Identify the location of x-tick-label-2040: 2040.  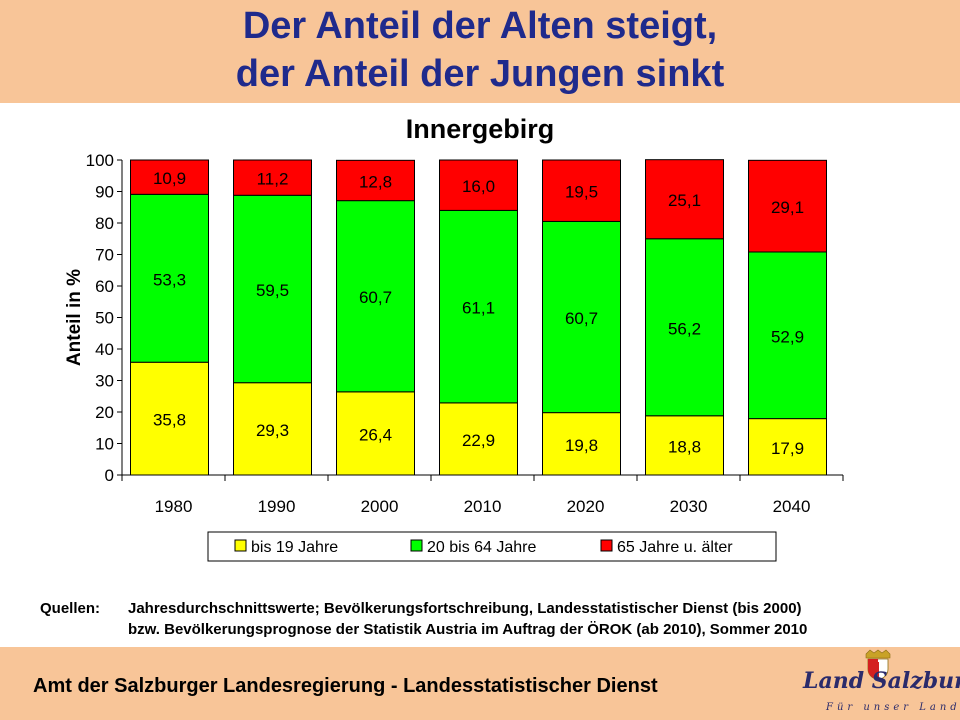
(792, 506).